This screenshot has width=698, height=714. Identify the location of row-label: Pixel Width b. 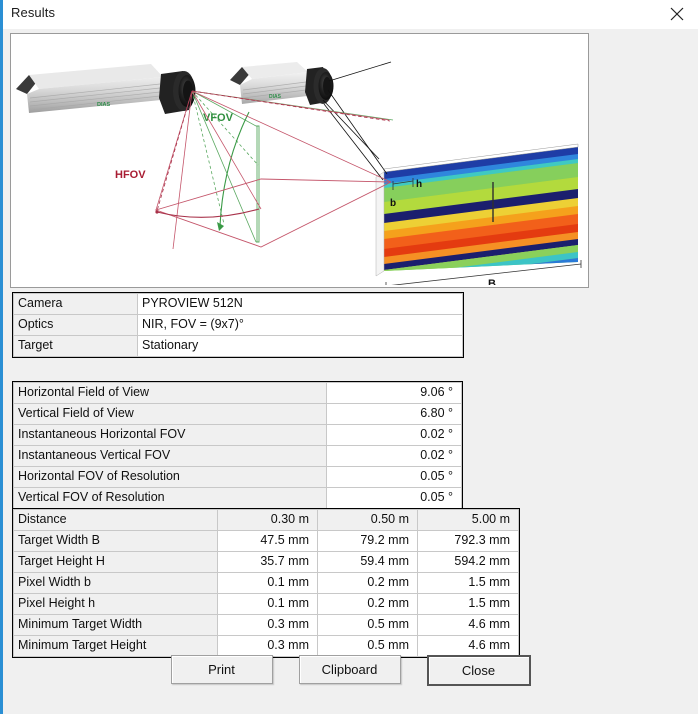
(115, 583).